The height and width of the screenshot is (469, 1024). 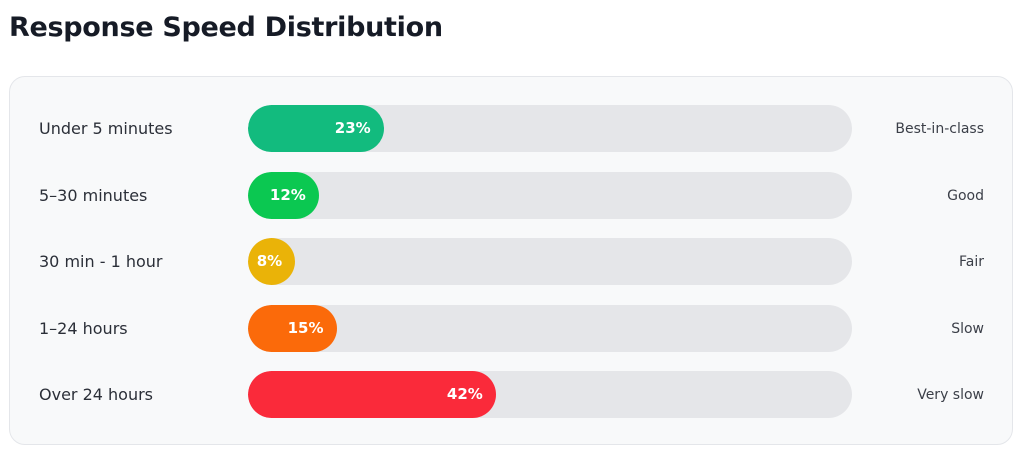 I want to click on rating-label: Very slow, so click(x=950, y=395).